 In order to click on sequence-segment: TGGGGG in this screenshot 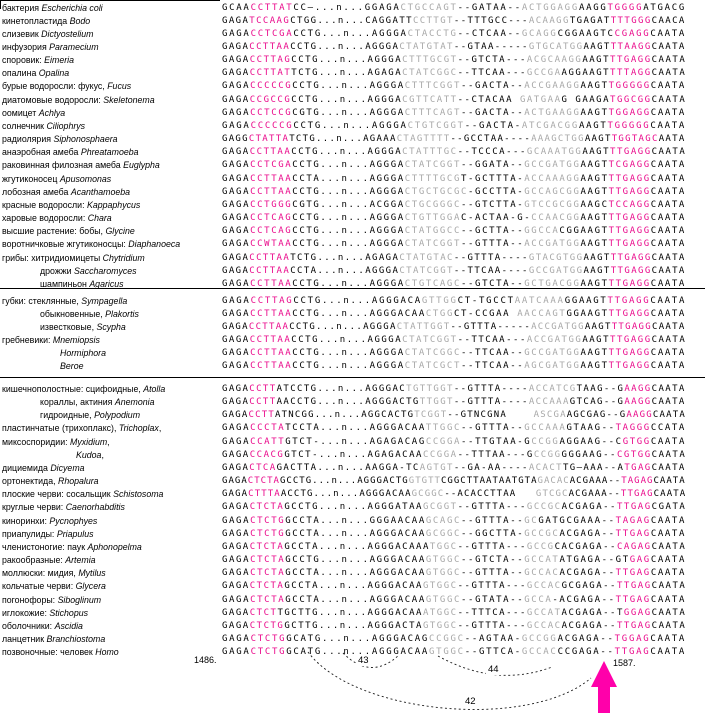, I will do `click(629, 86)`.